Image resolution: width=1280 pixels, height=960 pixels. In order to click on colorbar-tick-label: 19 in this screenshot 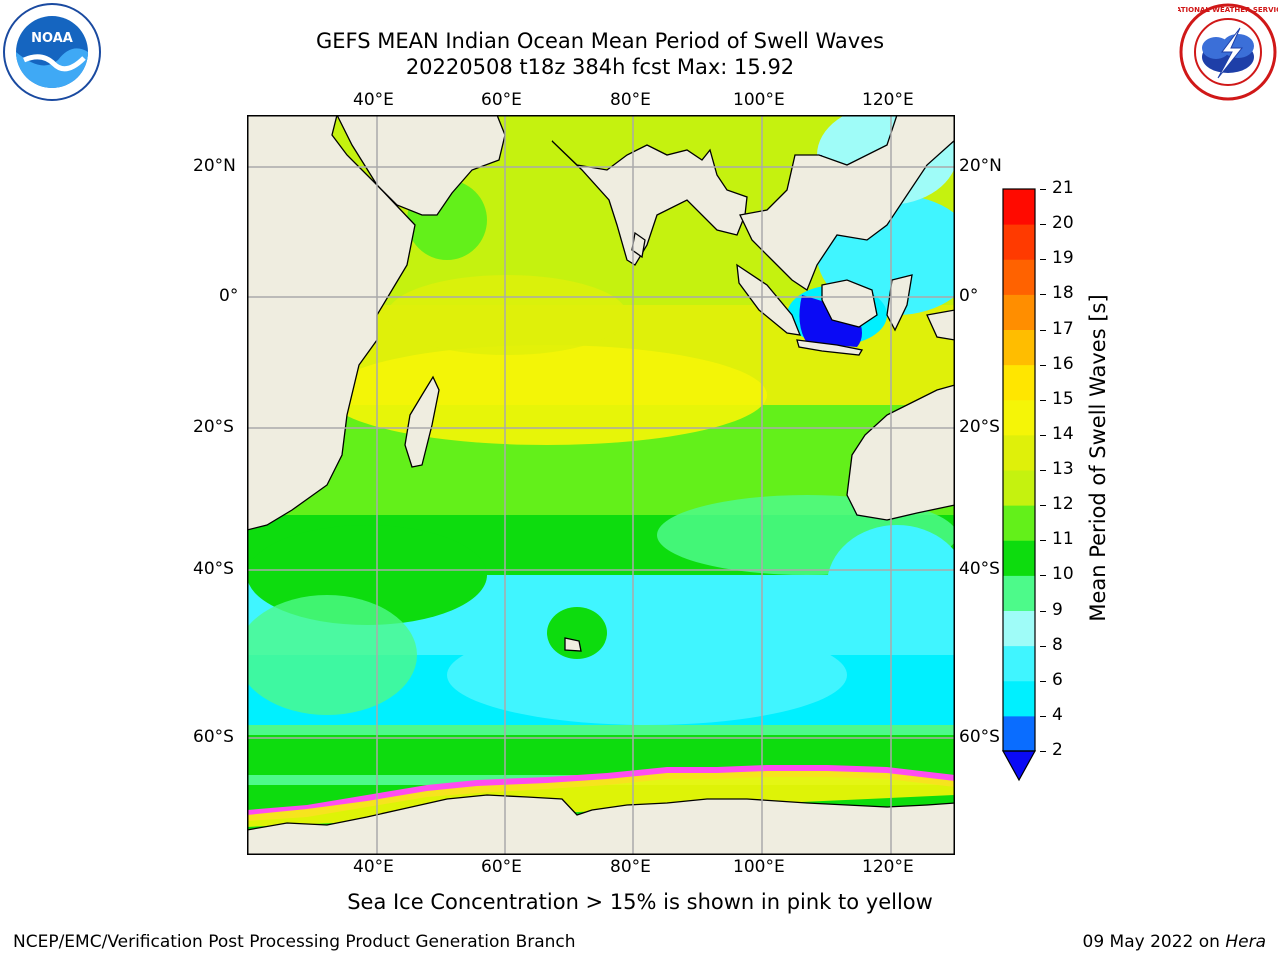, I will do `click(1063, 258)`.